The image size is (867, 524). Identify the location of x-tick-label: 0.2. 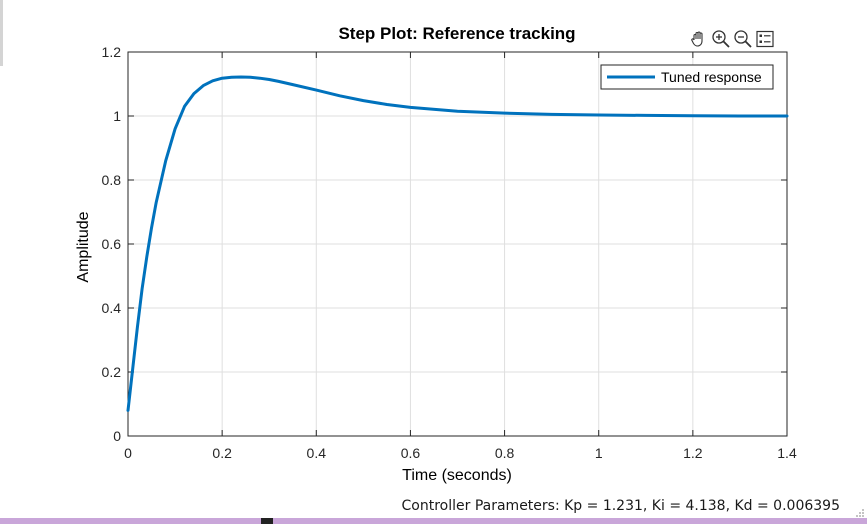
(222, 453).